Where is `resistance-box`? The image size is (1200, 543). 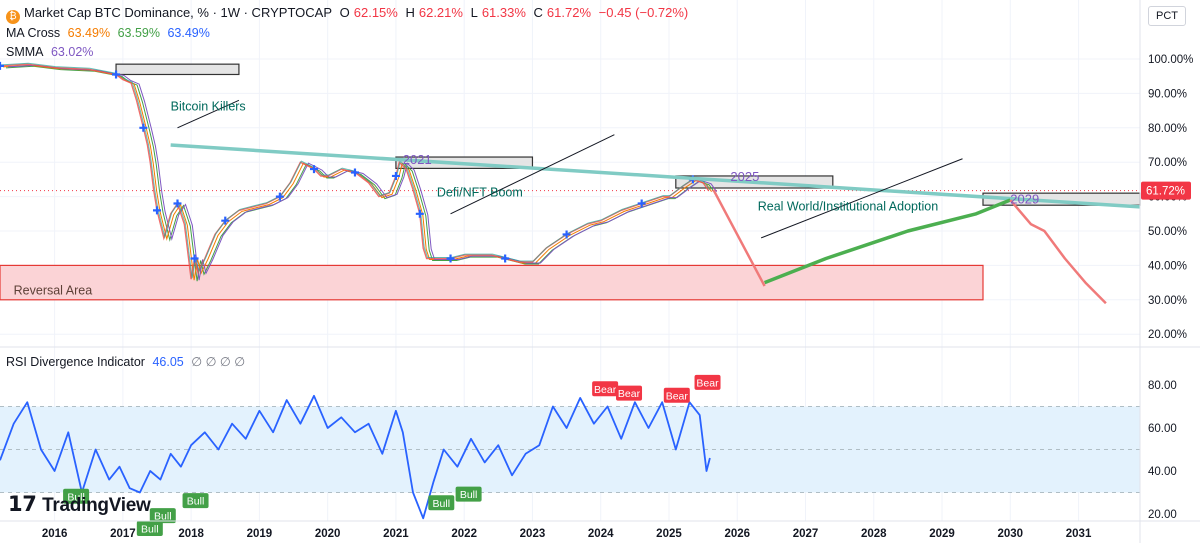
resistance-box is located at coordinates (177, 69).